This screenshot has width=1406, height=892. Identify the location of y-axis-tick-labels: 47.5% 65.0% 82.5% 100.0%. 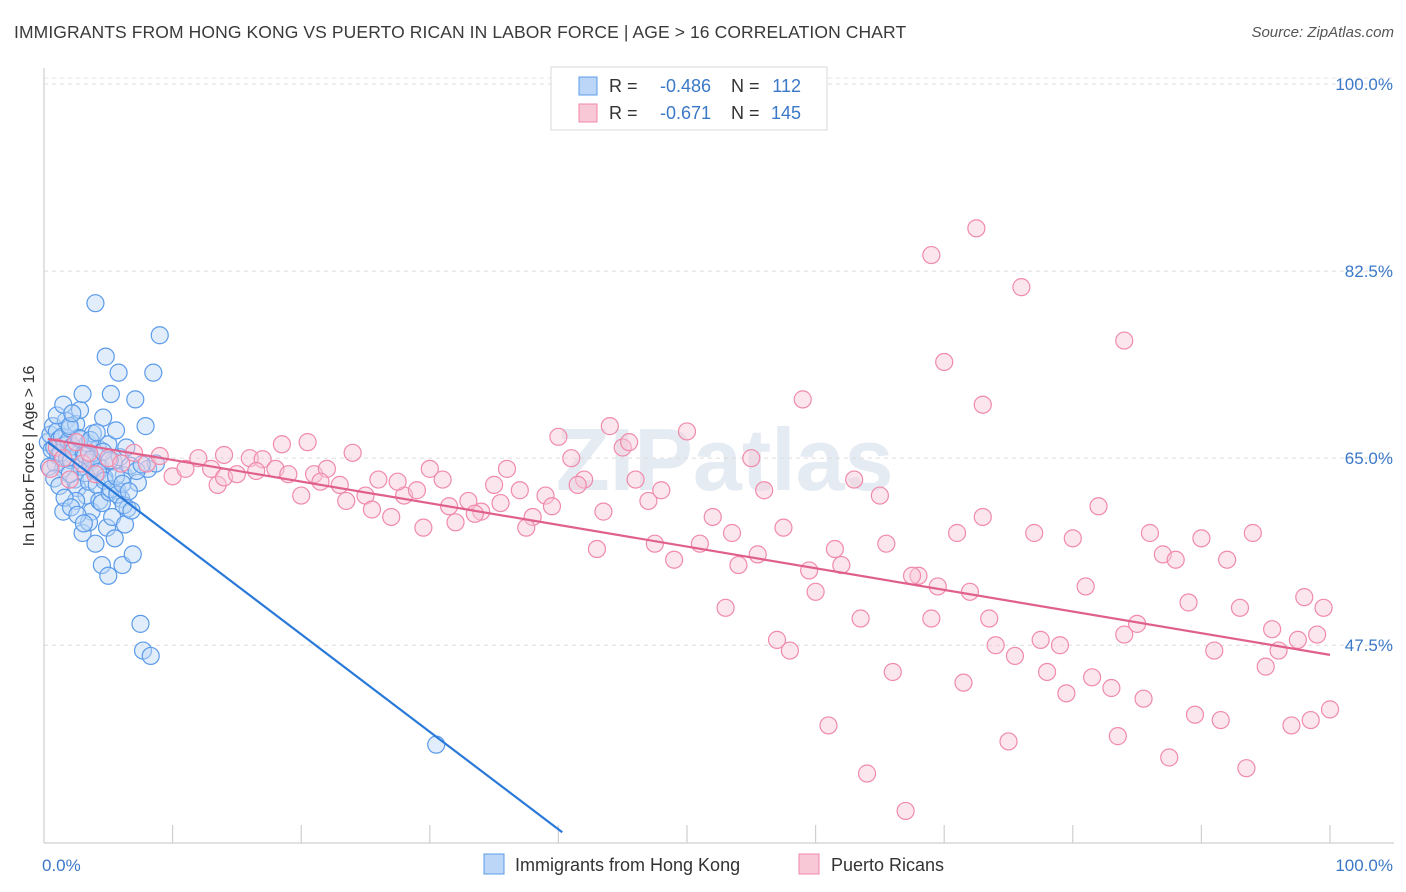
(1364, 365).